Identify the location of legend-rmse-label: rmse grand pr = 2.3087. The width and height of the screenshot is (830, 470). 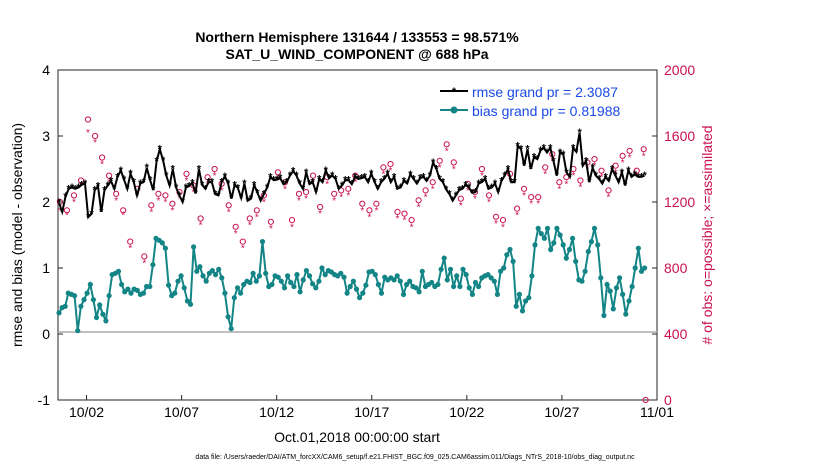
(545, 92).